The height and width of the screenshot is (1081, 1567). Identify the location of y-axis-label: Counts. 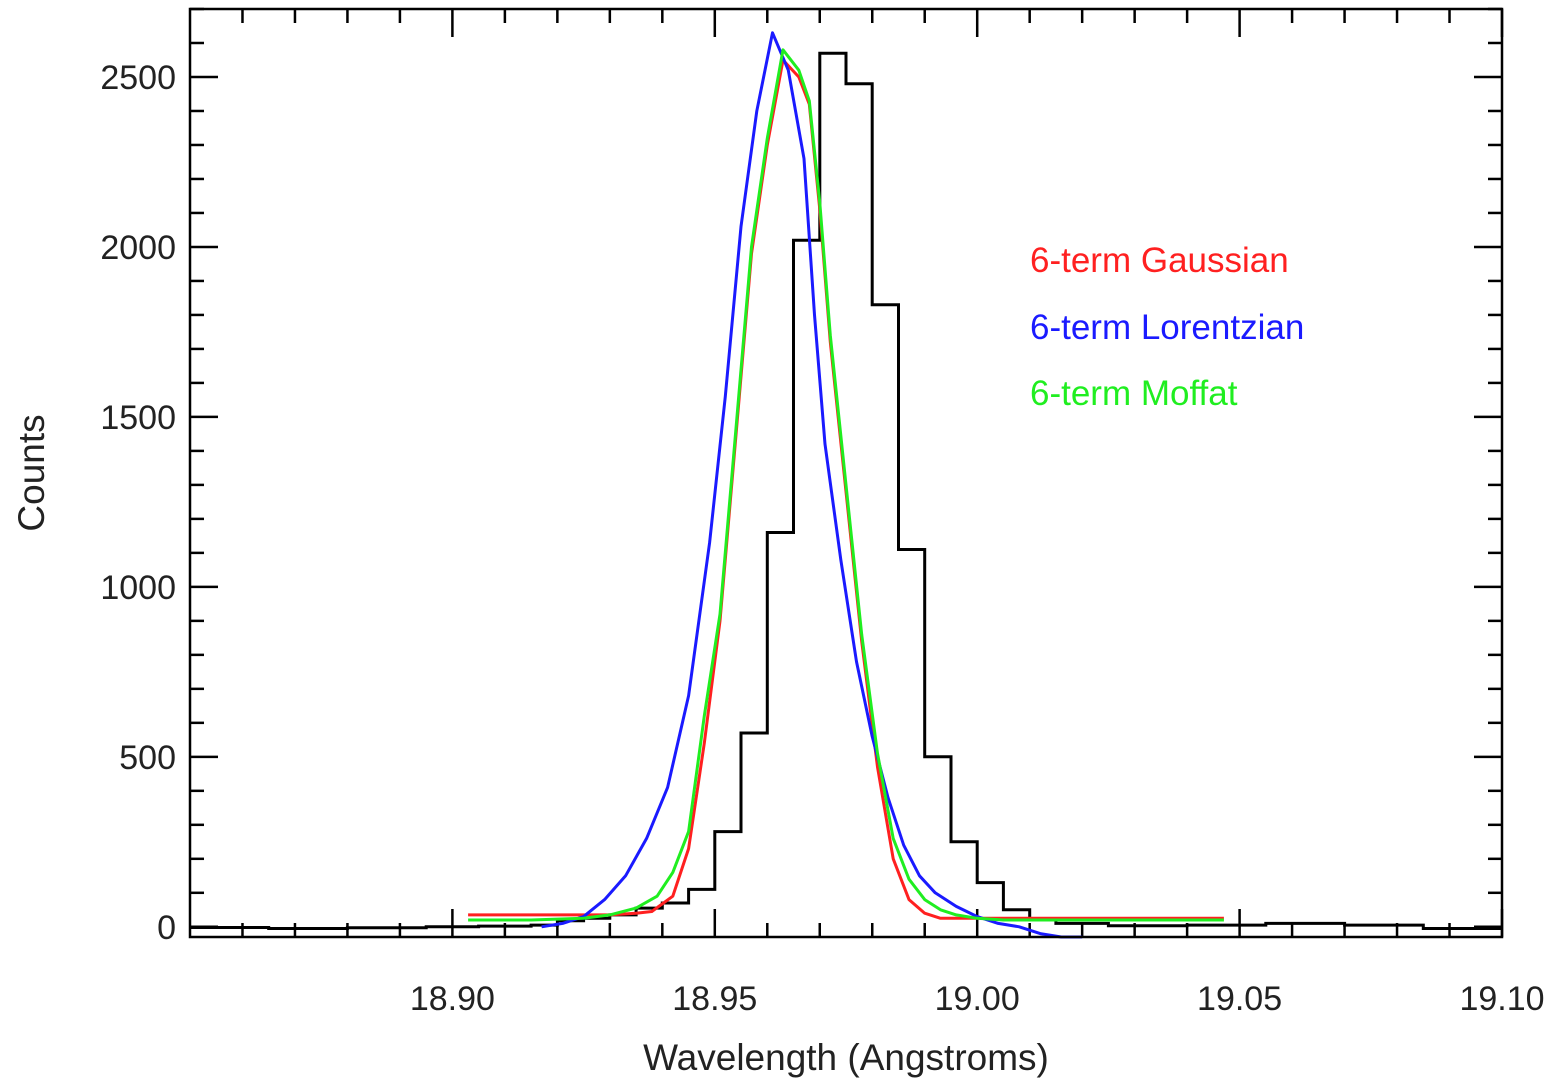
(31, 472).